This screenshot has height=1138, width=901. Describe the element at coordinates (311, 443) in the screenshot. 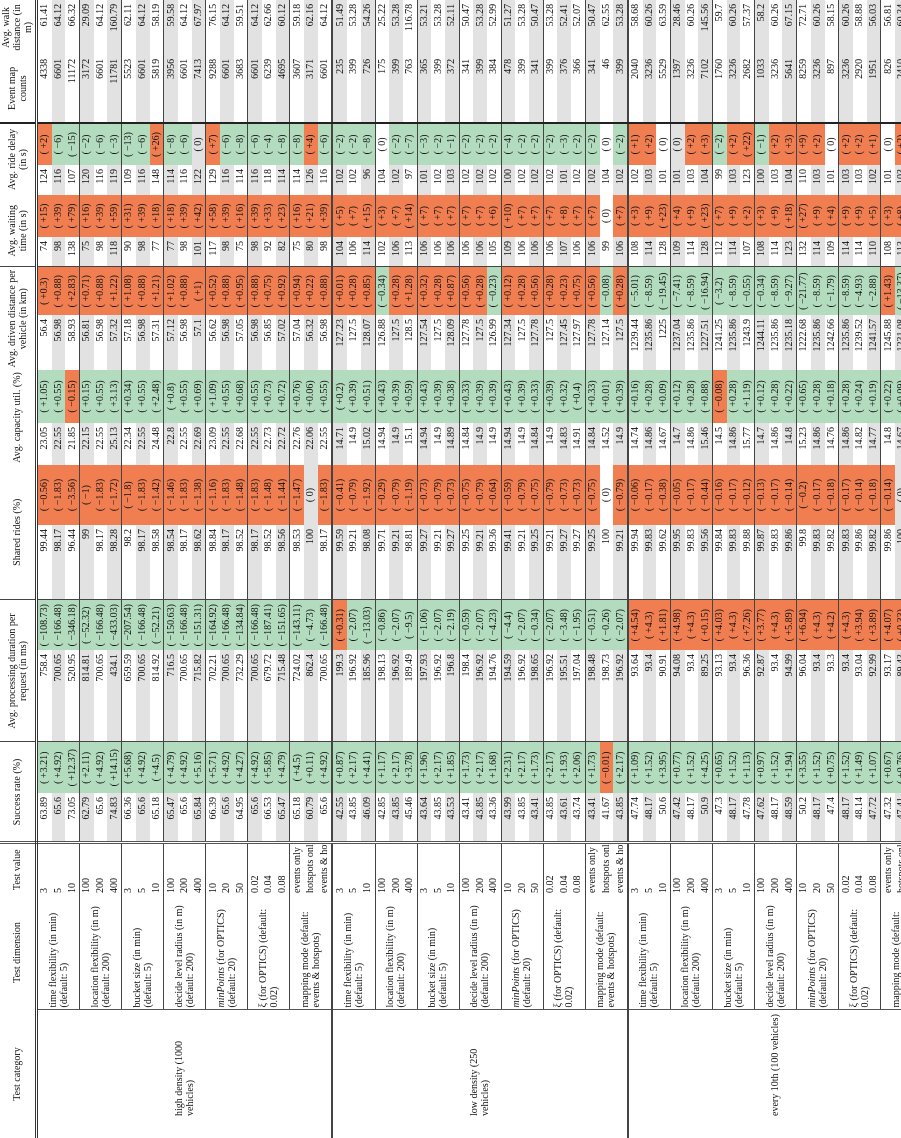

I see `capacity-util-value: 22.06` at that location.